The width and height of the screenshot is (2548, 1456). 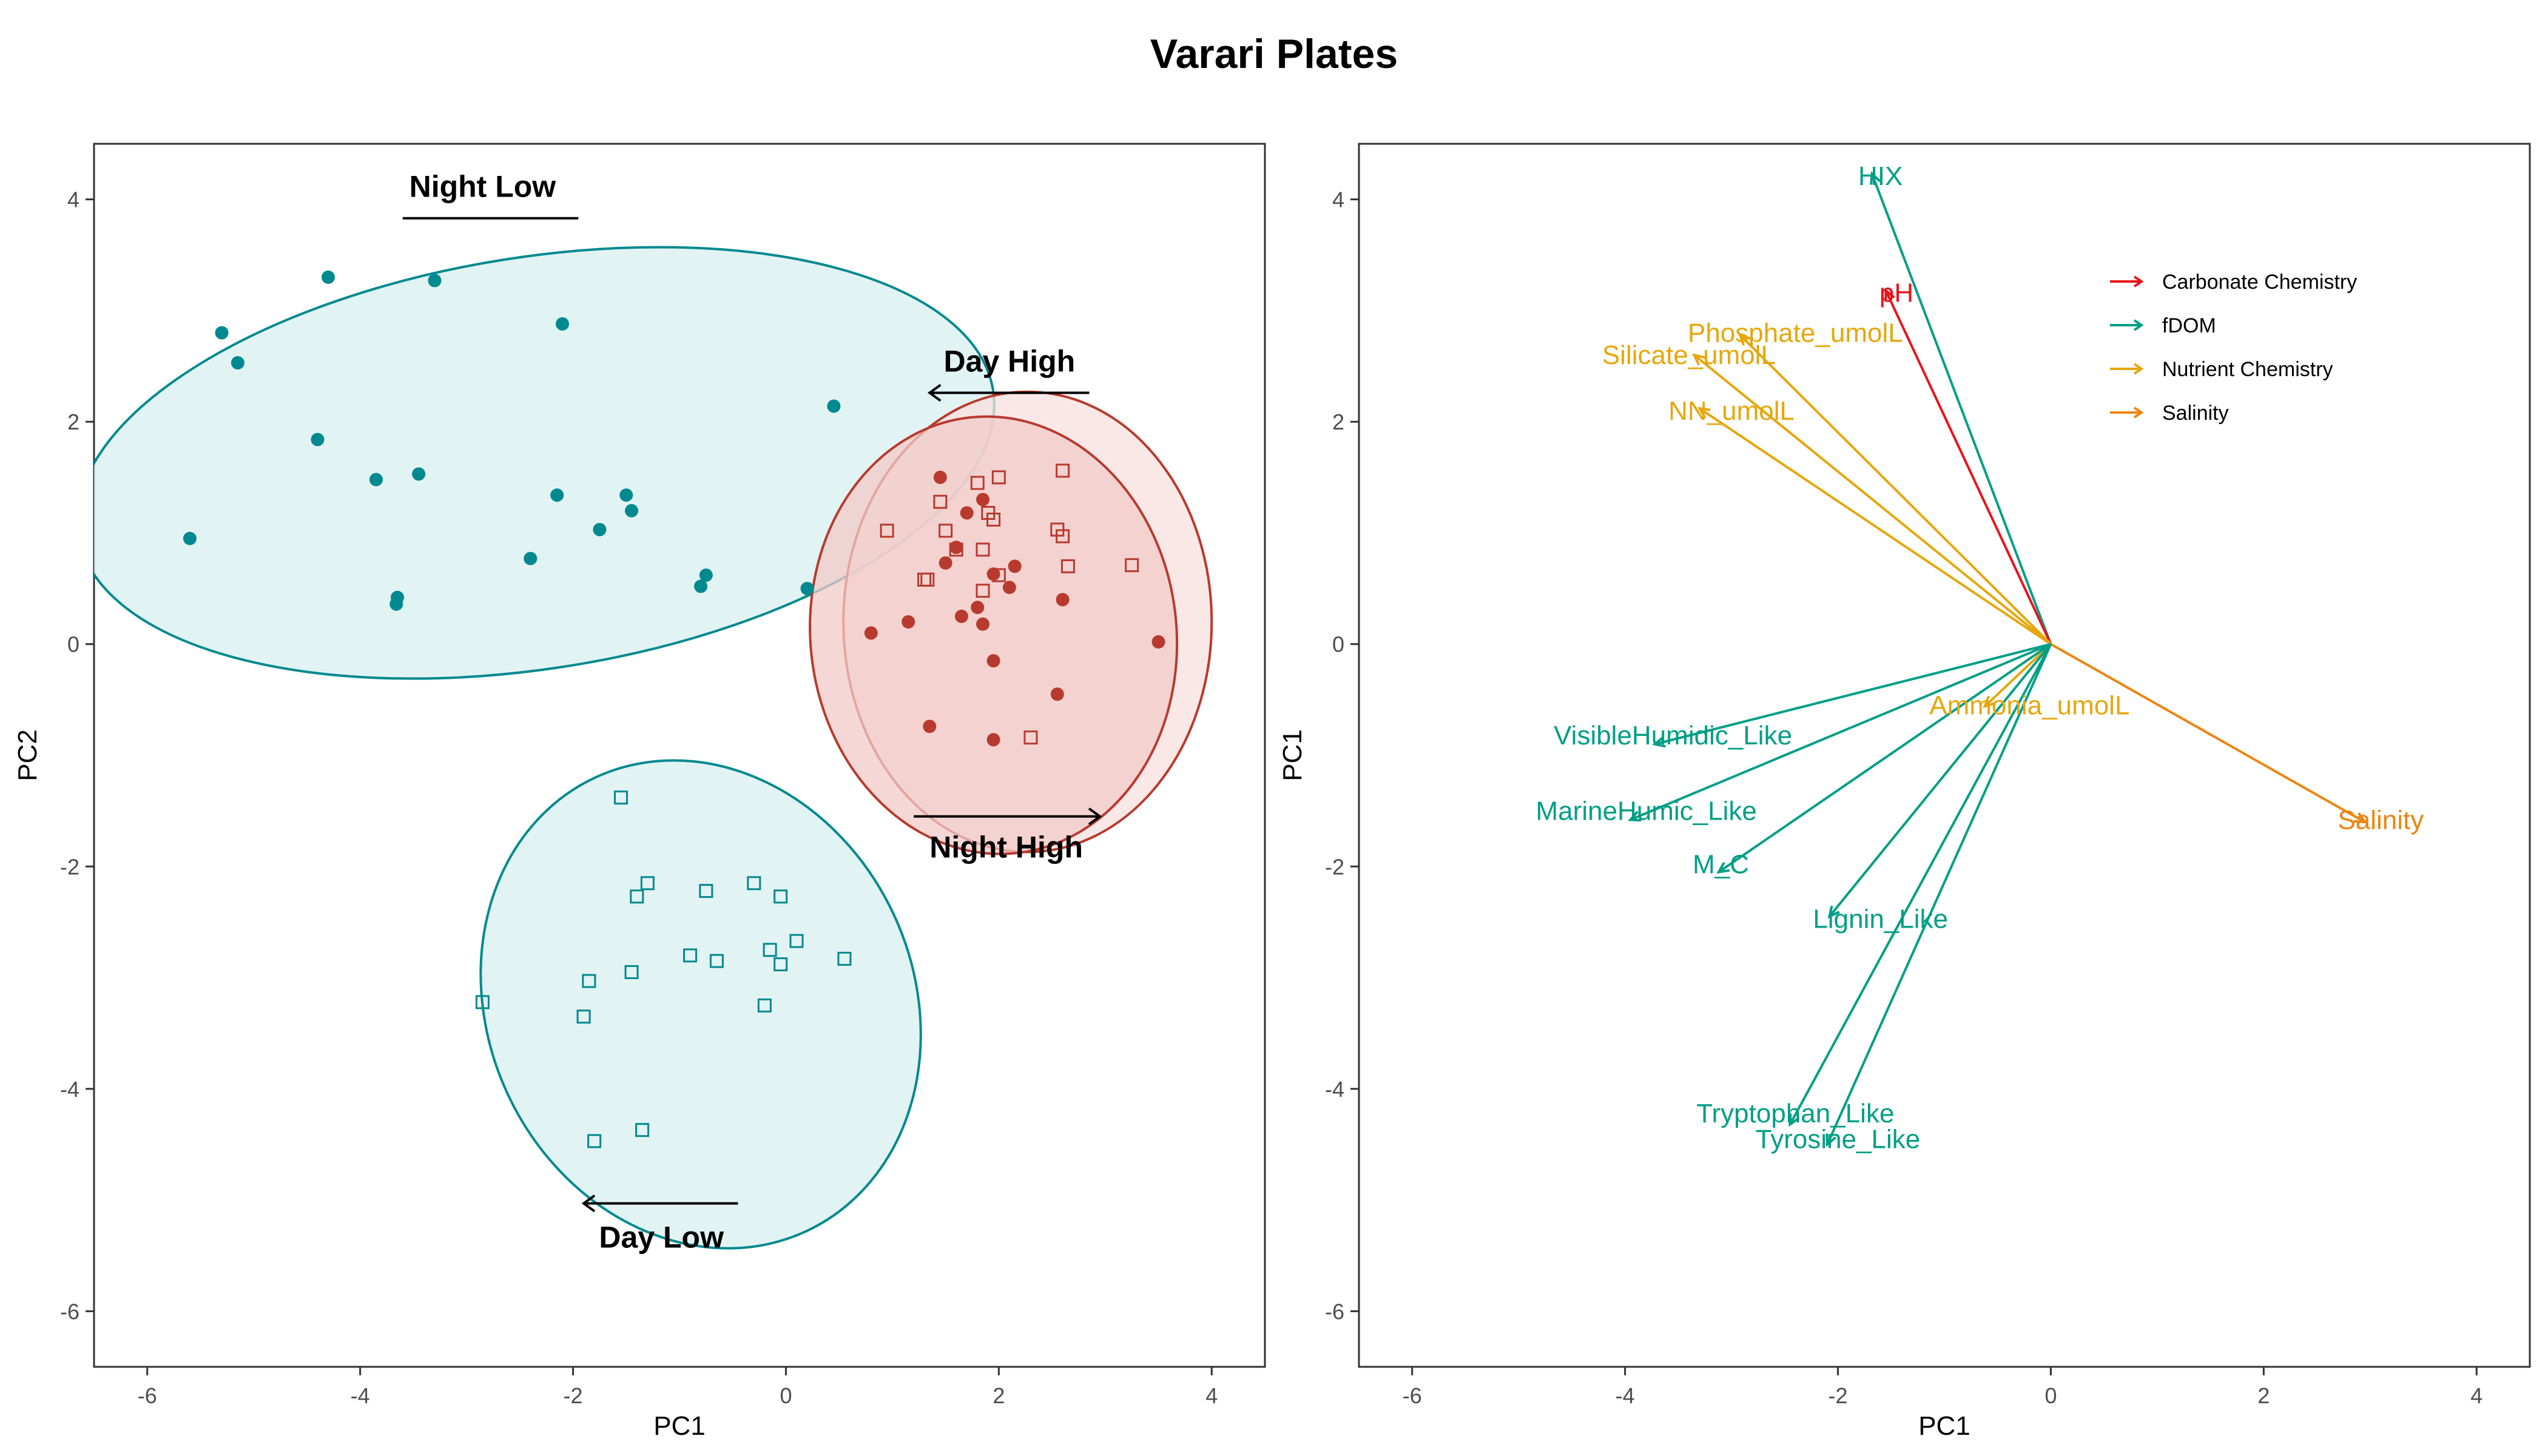 I want to click on legend-label: fDOM, so click(x=2189, y=325).